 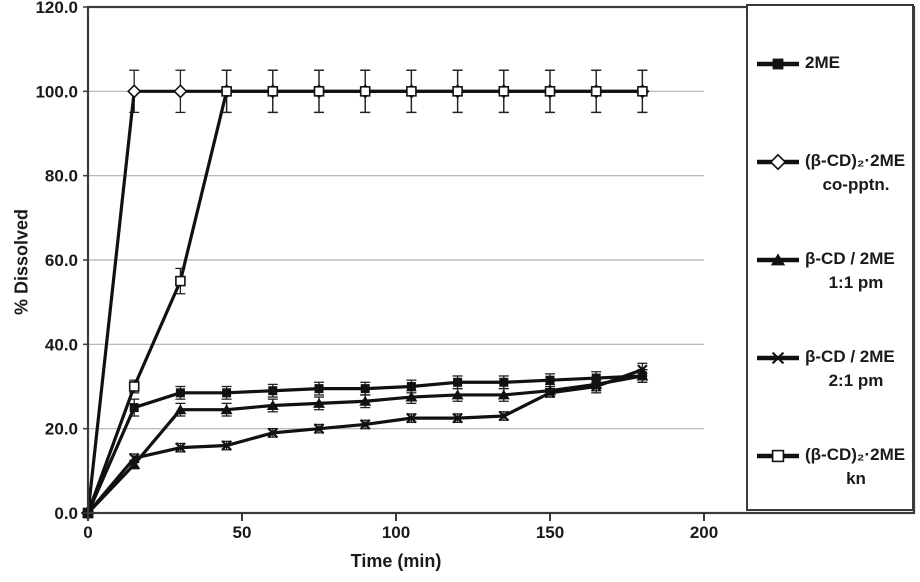 What do you see at coordinates (856, 369) in the screenshot?
I see `legend-label: β-CD / 2ME 2:1 pm` at bounding box center [856, 369].